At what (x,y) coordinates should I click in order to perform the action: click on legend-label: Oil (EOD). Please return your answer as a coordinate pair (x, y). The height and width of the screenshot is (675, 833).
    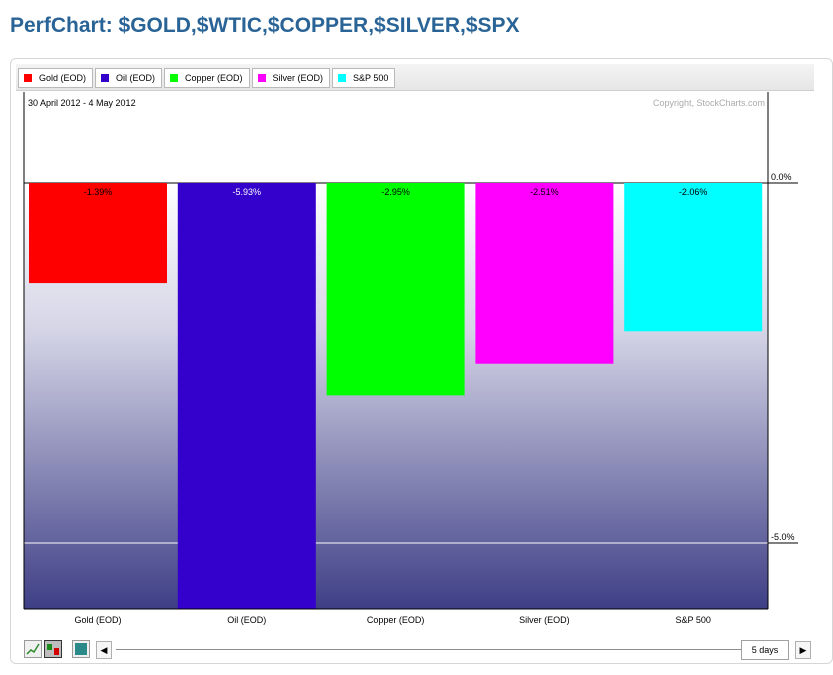
    Looking at the image, I should click on (136, 78).